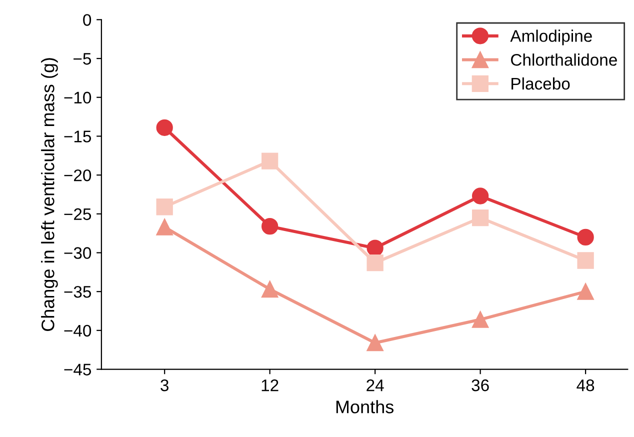 This screenshot has height=437, width=634. What do you see at coordinates (87, 20) in the screenshot?
I see `y-tick-label: 0` at bounding box center [87, 20].